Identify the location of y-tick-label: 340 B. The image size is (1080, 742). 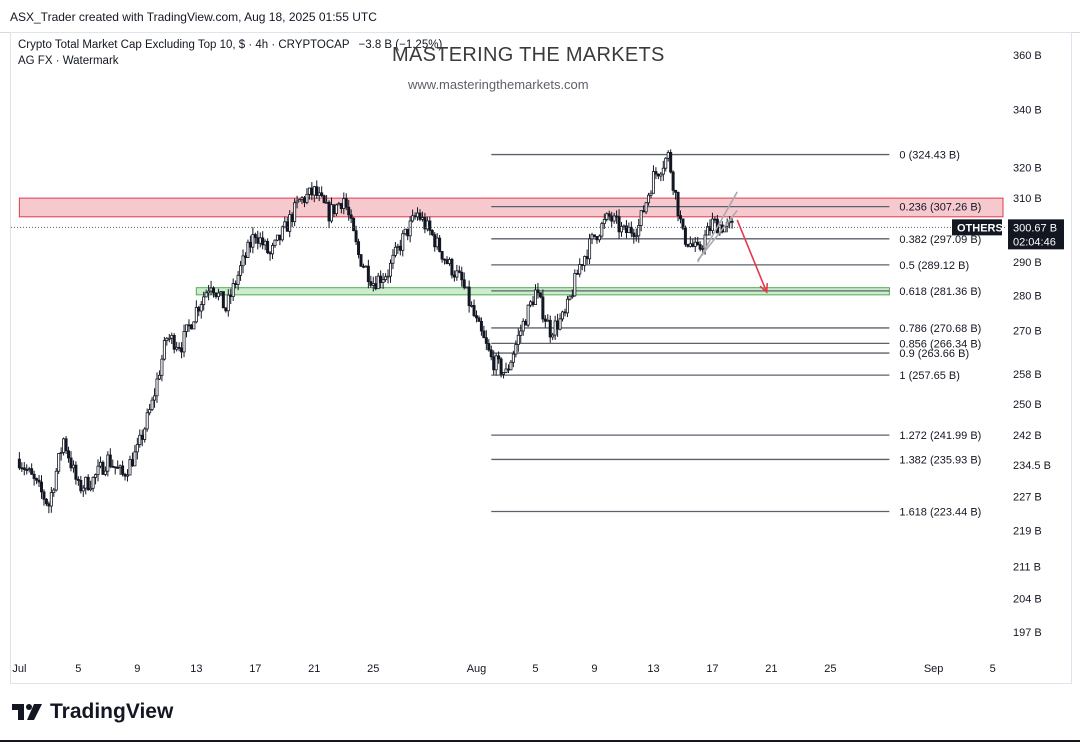
(1027, 111).